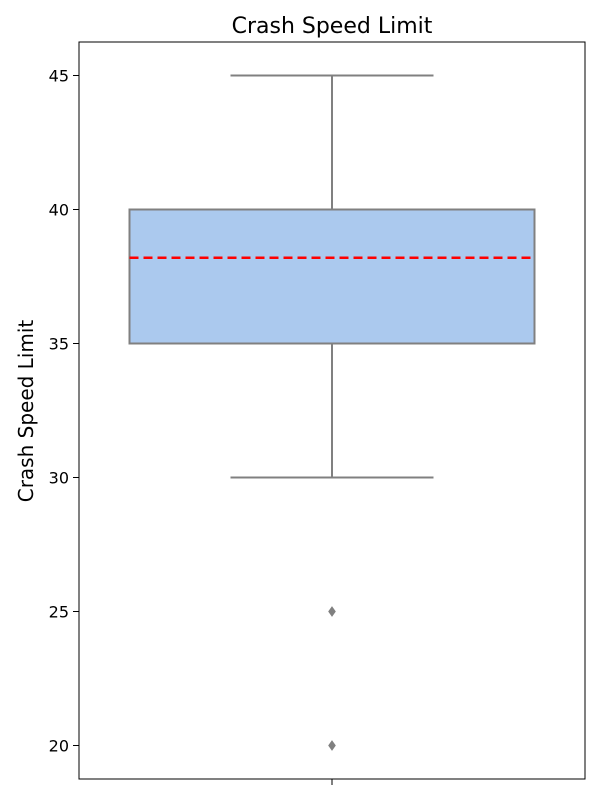 The height and width of the screenshot is (800, 600). What do you see at coordinates (59, 76) in the screenshot?
I see `y-tick-label: 45` at bounding box center [59, 76].